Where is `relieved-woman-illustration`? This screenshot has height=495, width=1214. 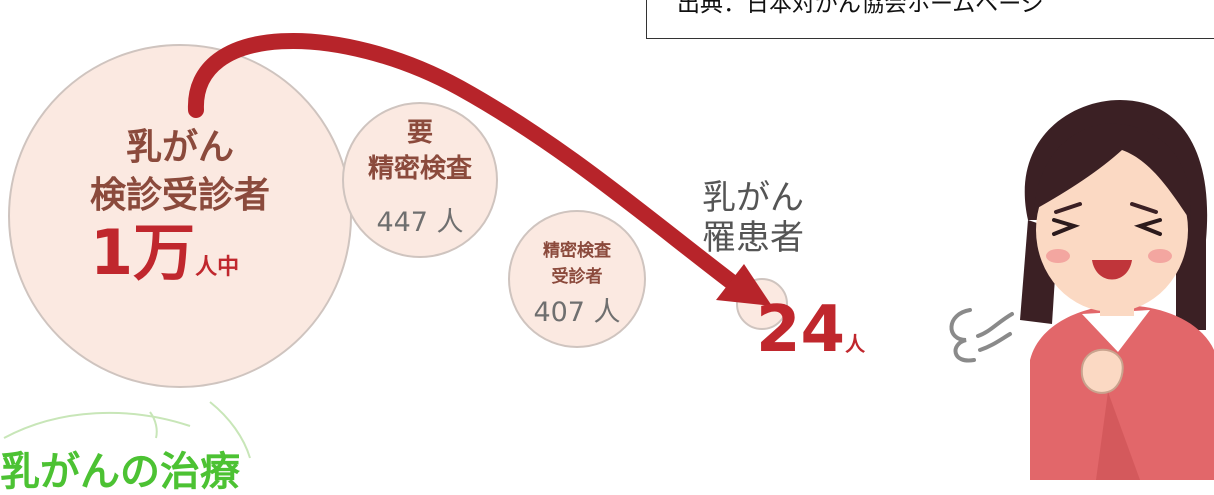 relieved-woman-illustration is located at coordinates (1117, 290).